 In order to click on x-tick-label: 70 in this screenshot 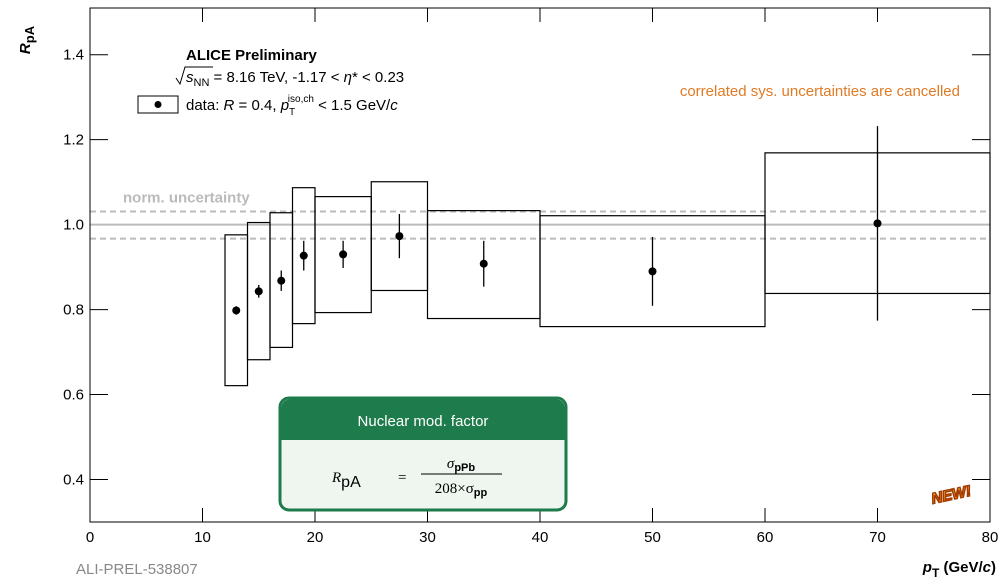, I will do `click(877, 537)`.